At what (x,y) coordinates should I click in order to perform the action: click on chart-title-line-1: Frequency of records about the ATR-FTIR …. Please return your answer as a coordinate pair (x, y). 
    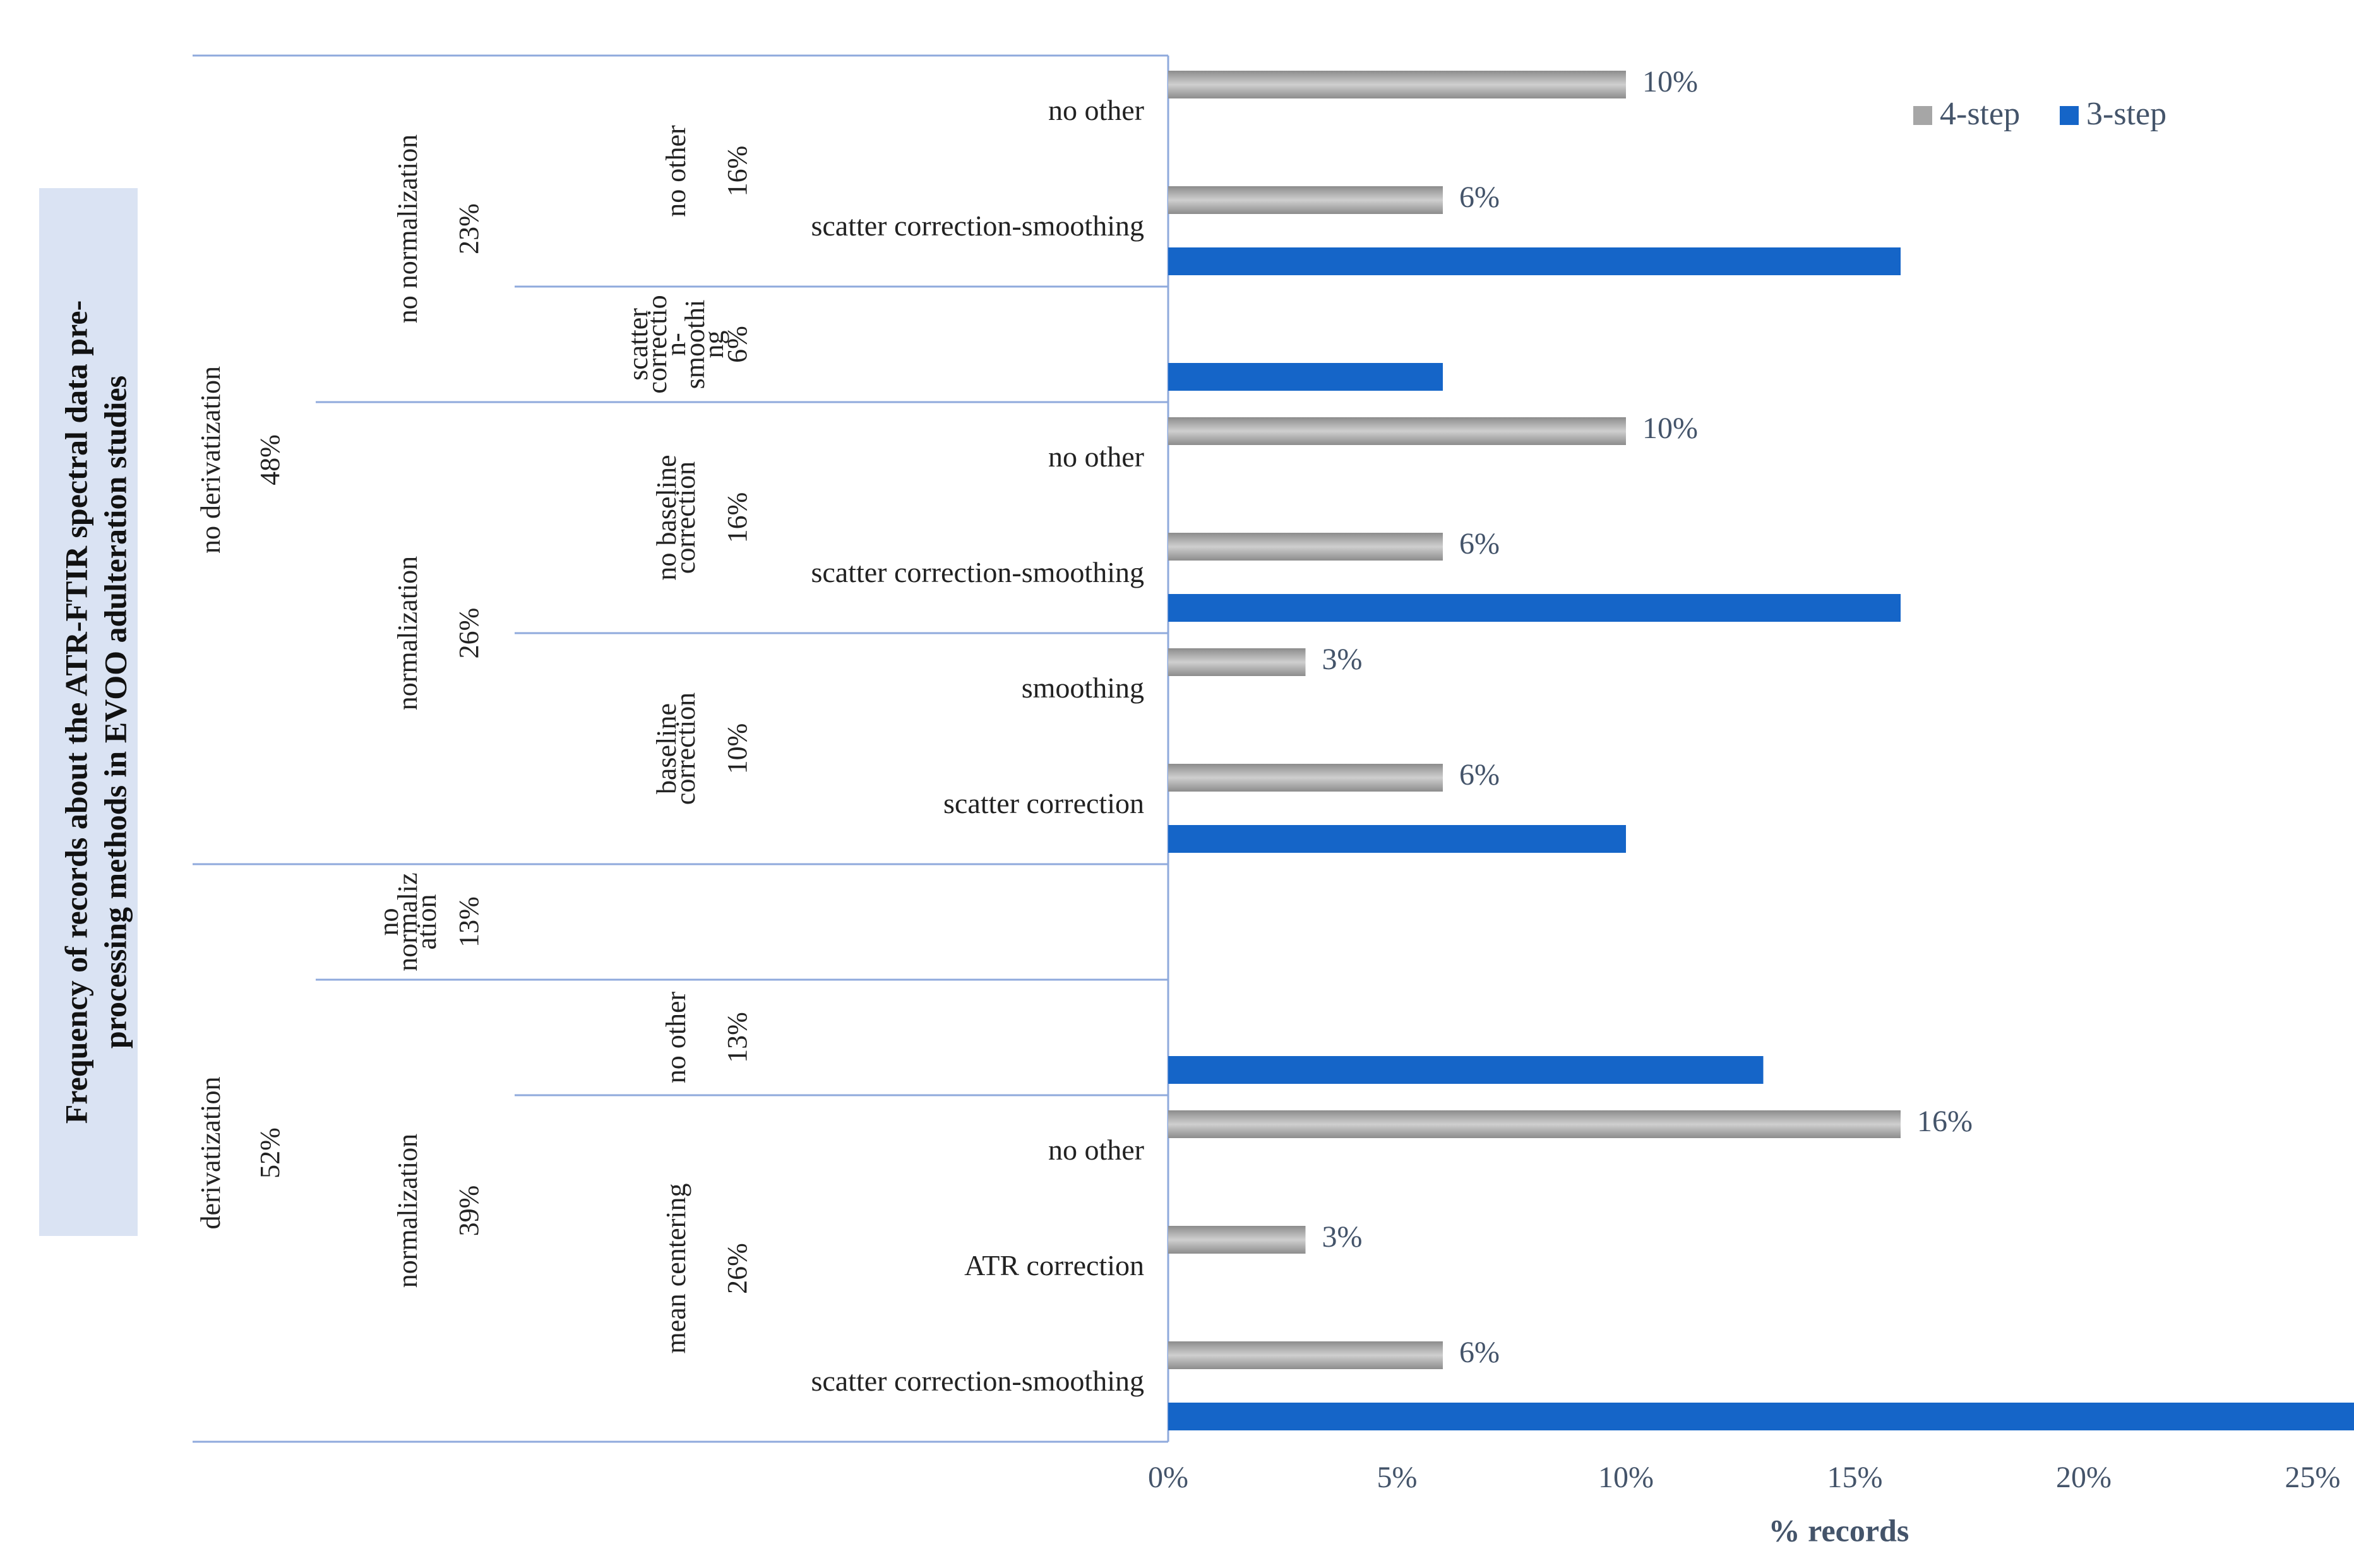
    Looking at the image, I should click on (75, 712).